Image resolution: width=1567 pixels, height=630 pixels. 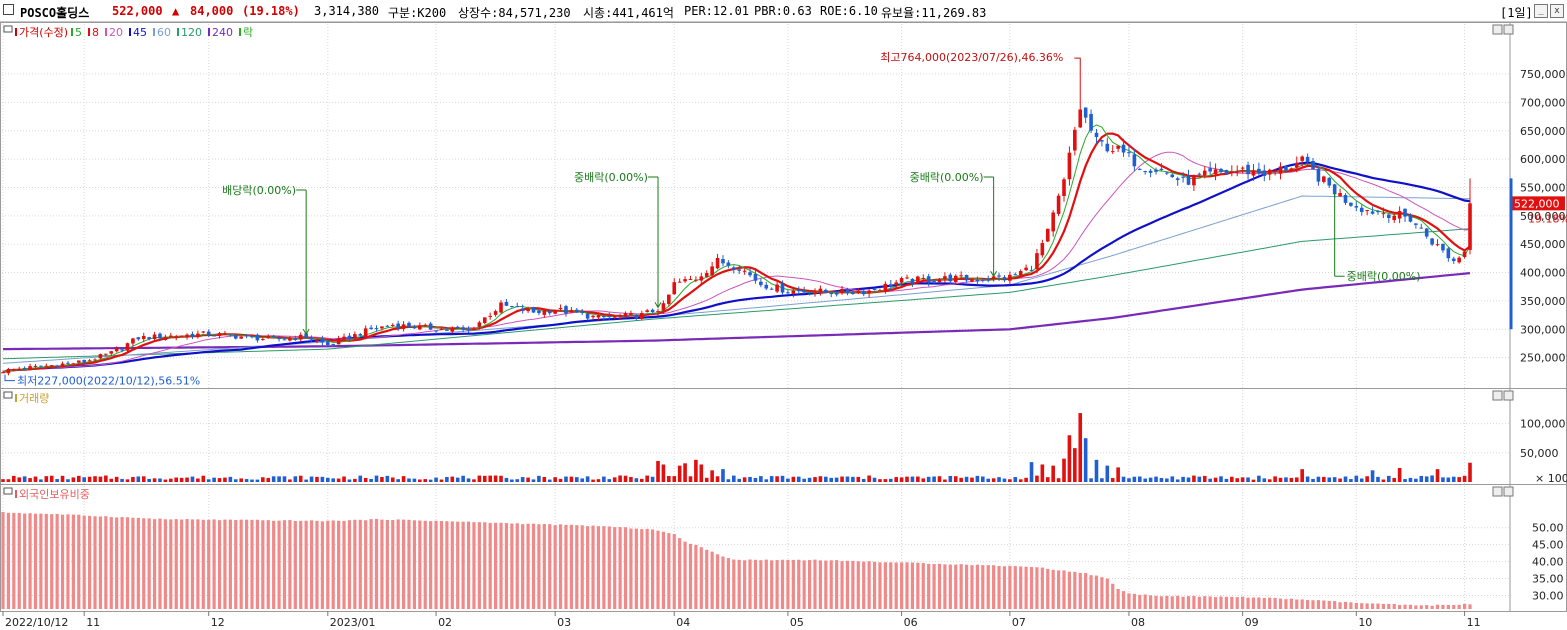 What do you see at coordinates (137, 11) in the screenshot?
I see `current-price: 522,000` at bounding box center [137, 11].